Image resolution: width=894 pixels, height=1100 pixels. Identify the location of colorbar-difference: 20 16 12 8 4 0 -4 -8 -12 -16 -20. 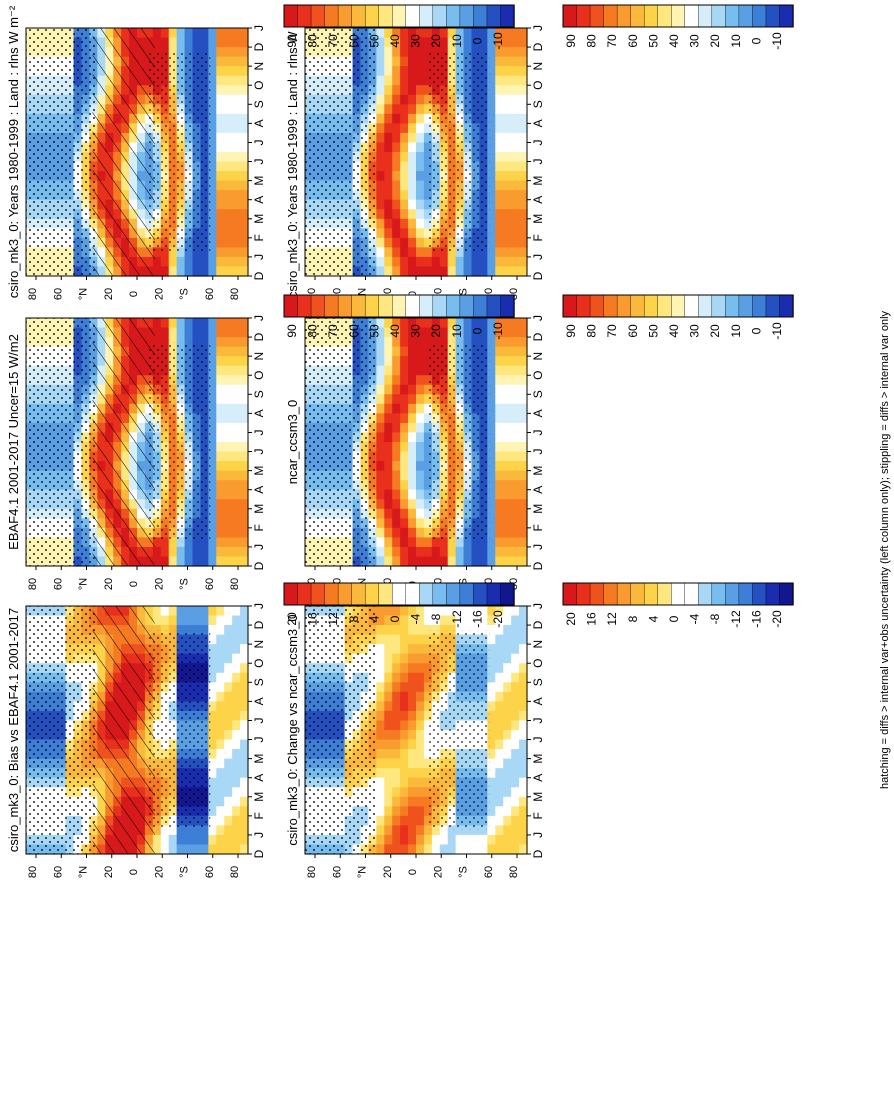
(678, 605).